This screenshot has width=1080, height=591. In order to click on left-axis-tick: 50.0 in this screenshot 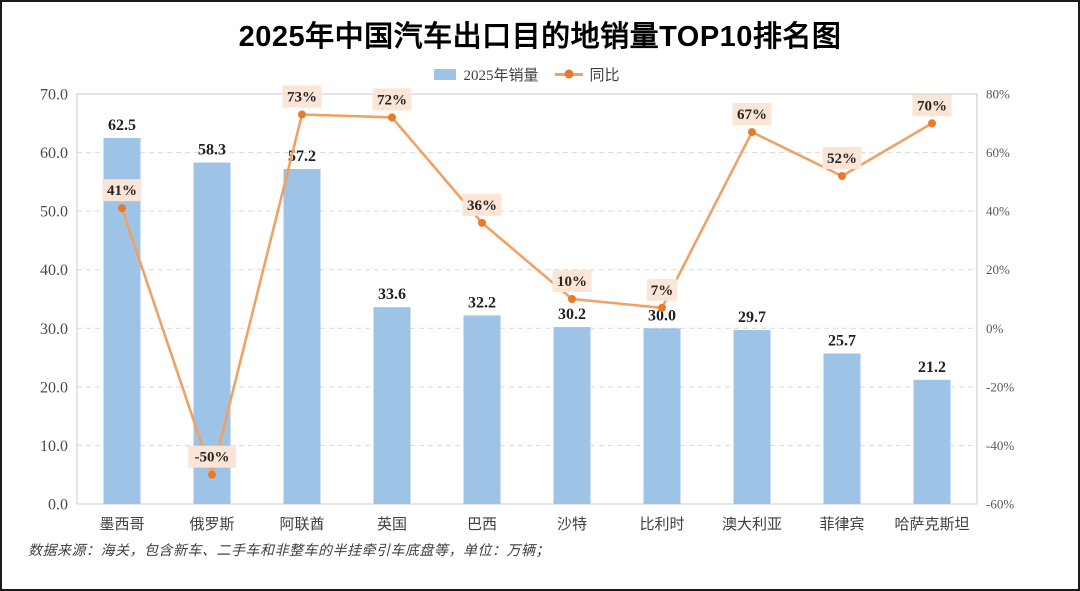, I will do `click(54, 212)`.